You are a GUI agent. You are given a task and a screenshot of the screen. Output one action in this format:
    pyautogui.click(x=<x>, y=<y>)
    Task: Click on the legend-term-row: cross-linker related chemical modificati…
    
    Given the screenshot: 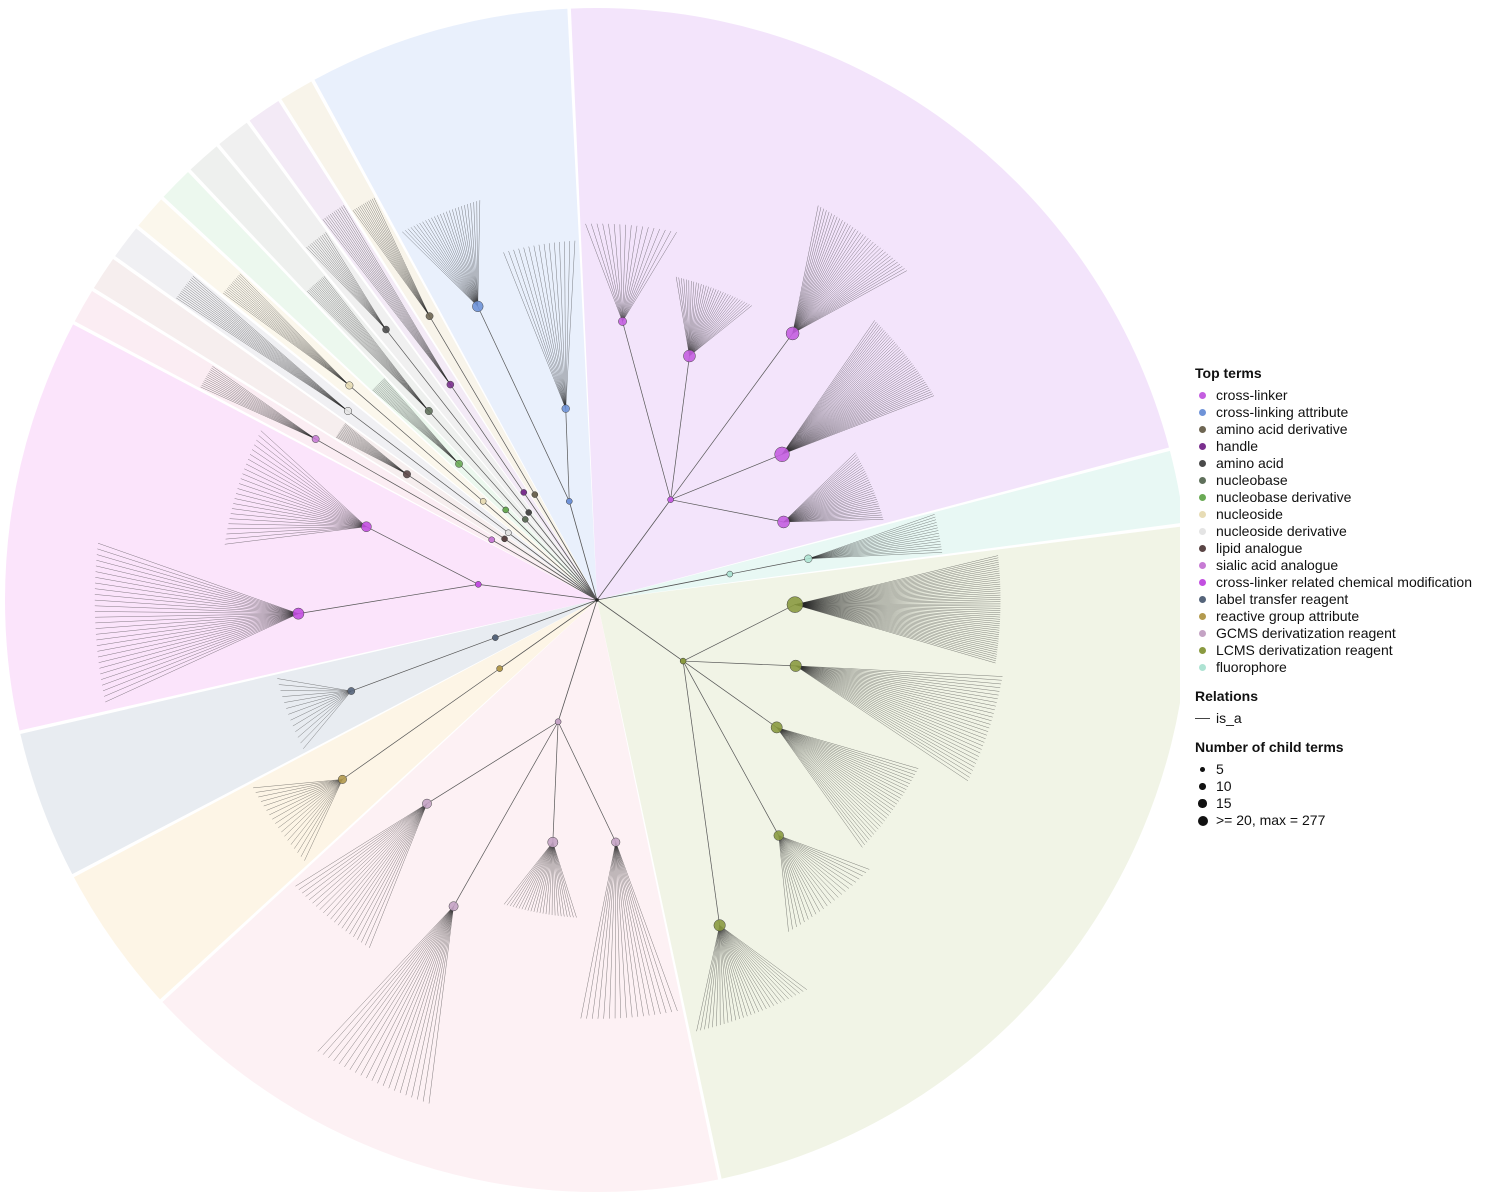 What is the action you would take?
    pyautogui.click(x=1333, y=582)
    